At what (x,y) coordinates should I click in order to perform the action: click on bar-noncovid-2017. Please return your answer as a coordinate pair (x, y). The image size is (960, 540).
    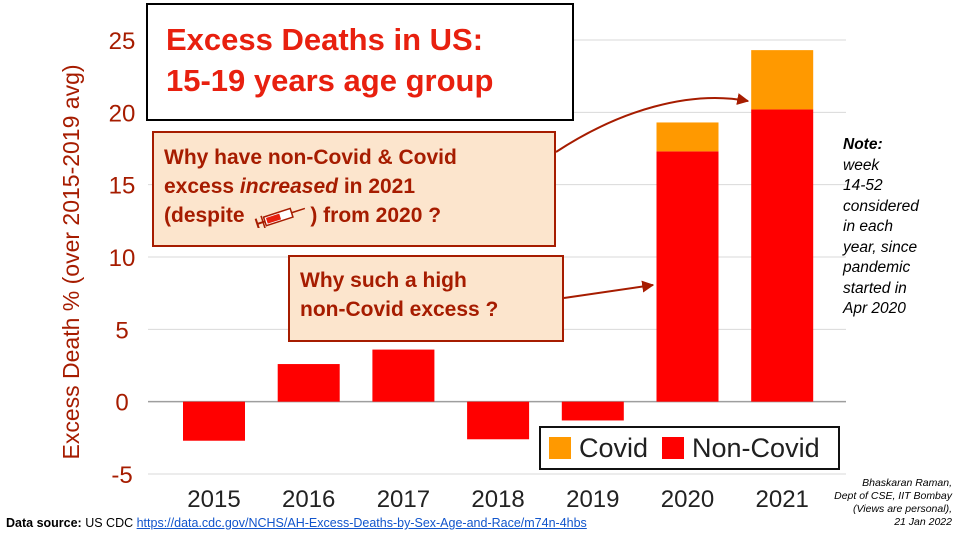
    Looking at the image, I should click on (403, 375).